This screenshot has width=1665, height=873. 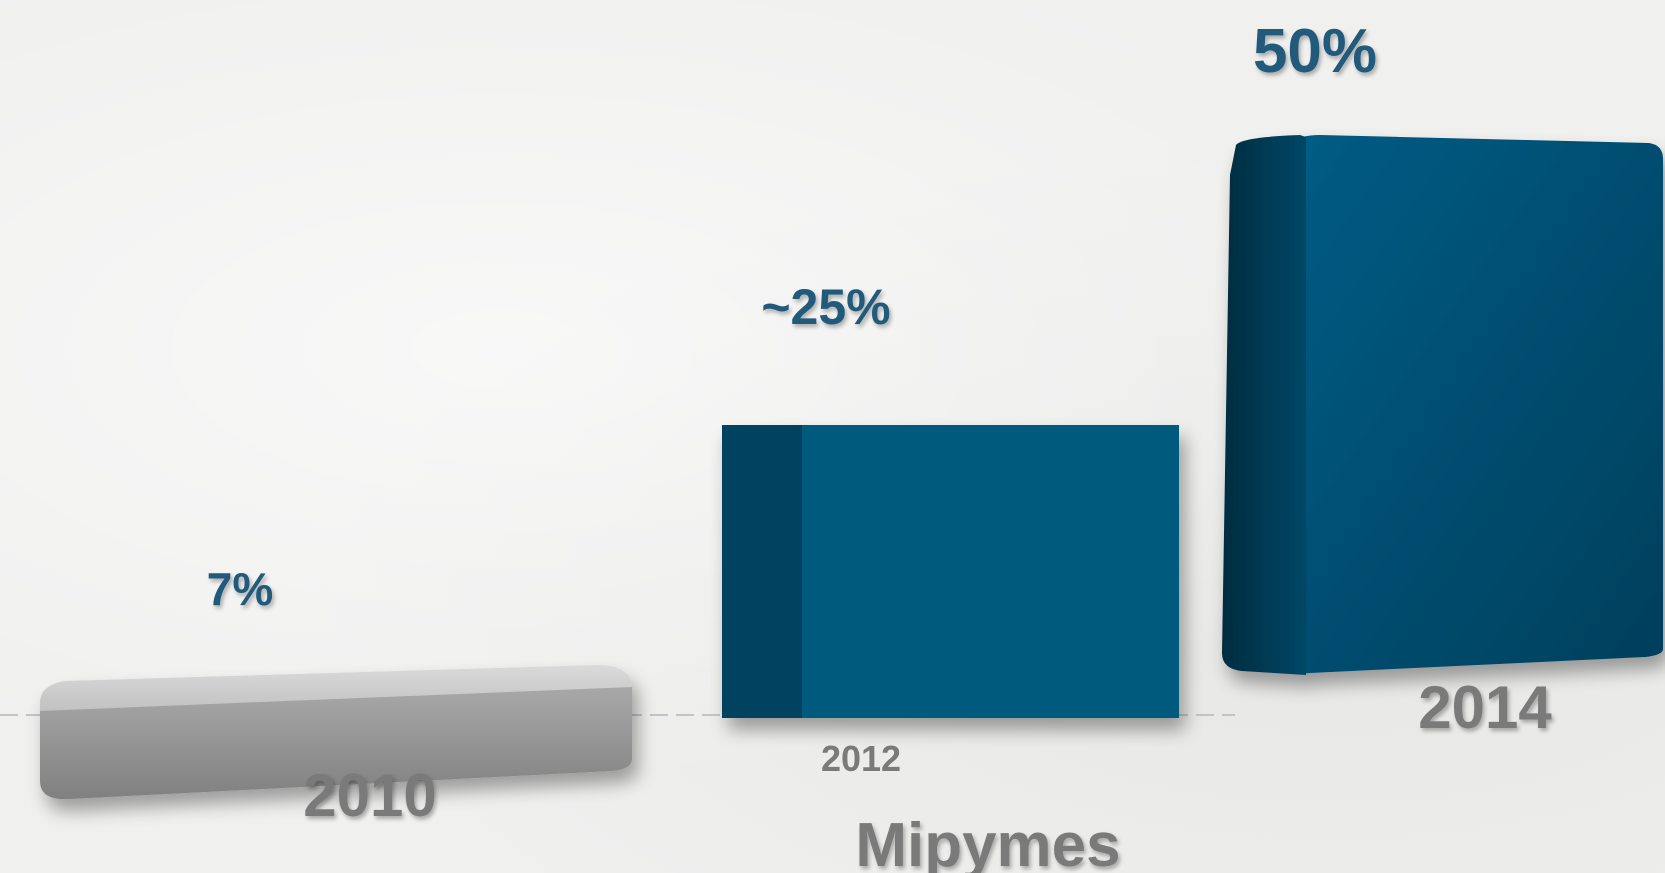 What do you see at coordinates (336, 743) in the screenshot?
I see `bar-2010-front` at bounding box center [336, 743].